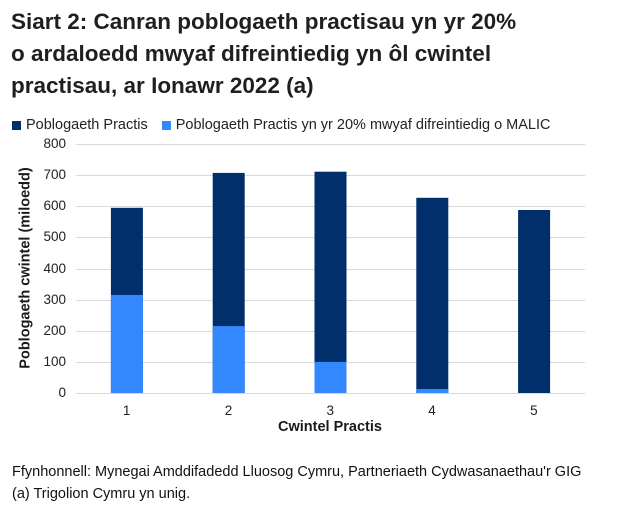 This screenshot has height=518, width=626. I want to click on legend-item-total: Poblogaeth Practis, so click(80, 125).